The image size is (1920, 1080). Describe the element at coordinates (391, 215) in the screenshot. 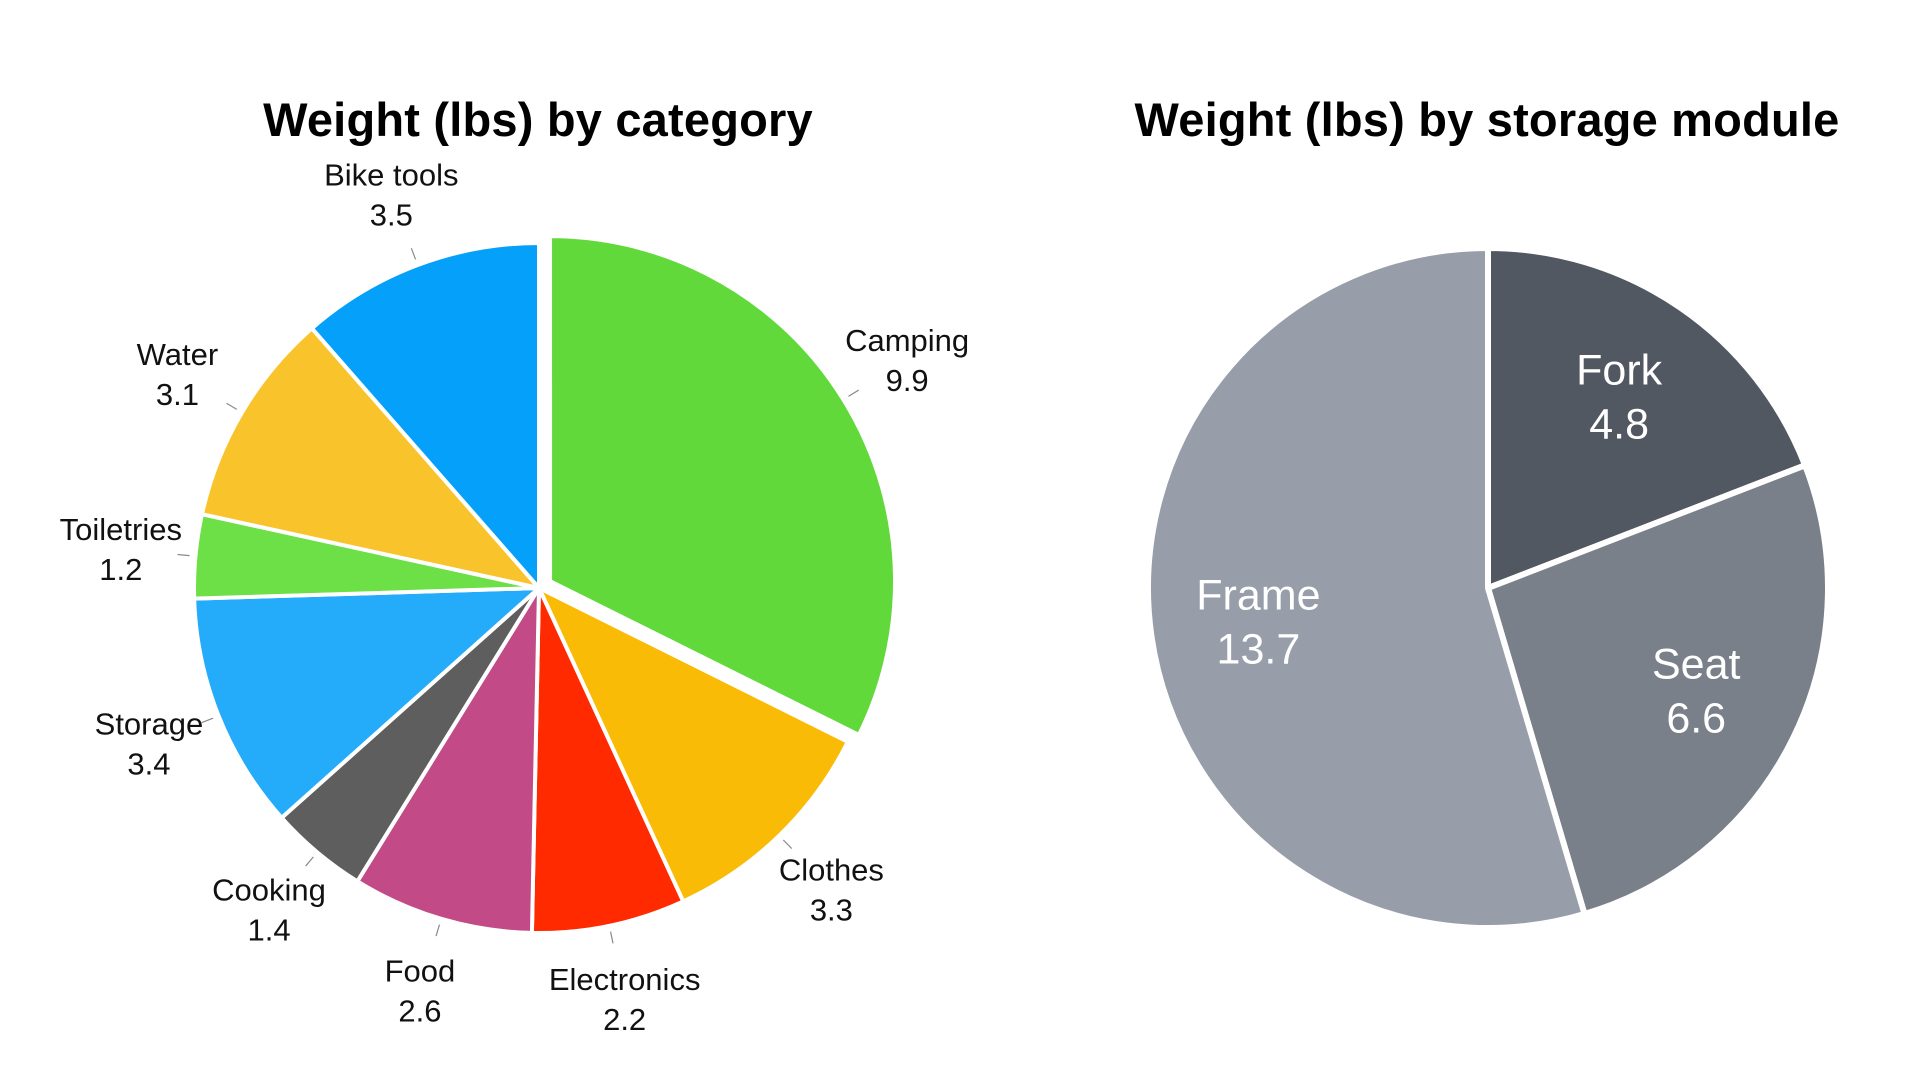

I see `slice-value-bike-tools: 3.5` at that location.